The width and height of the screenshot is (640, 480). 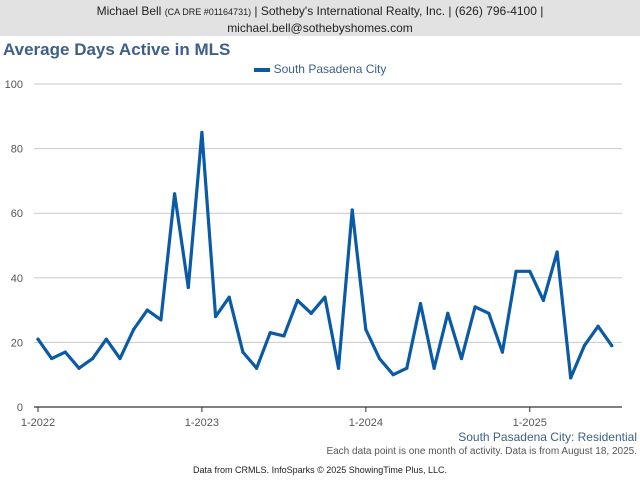 I want to click on y-tick-label: 100, so click(x=14, y=85).